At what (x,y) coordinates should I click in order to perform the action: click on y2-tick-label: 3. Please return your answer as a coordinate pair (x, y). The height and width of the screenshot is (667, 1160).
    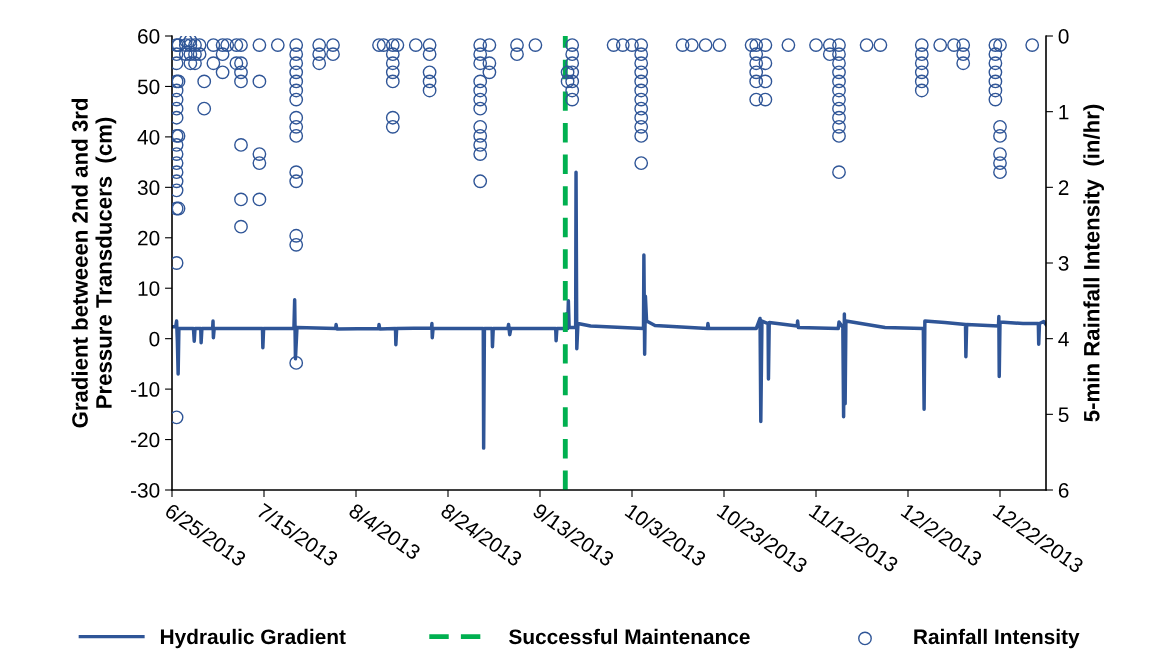
    Looking at the image, I should click on (1063, 263).